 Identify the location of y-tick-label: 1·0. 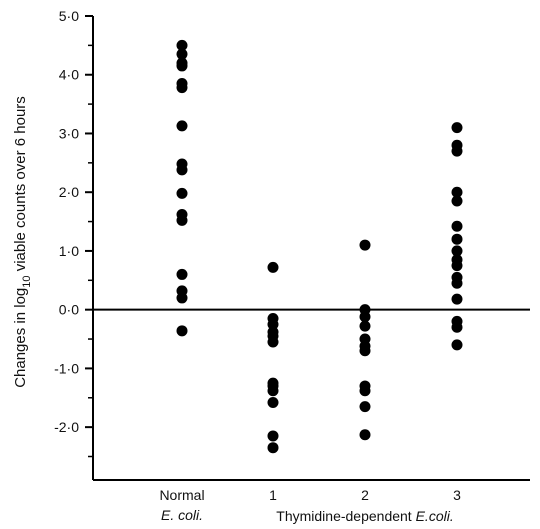
(69, 251).